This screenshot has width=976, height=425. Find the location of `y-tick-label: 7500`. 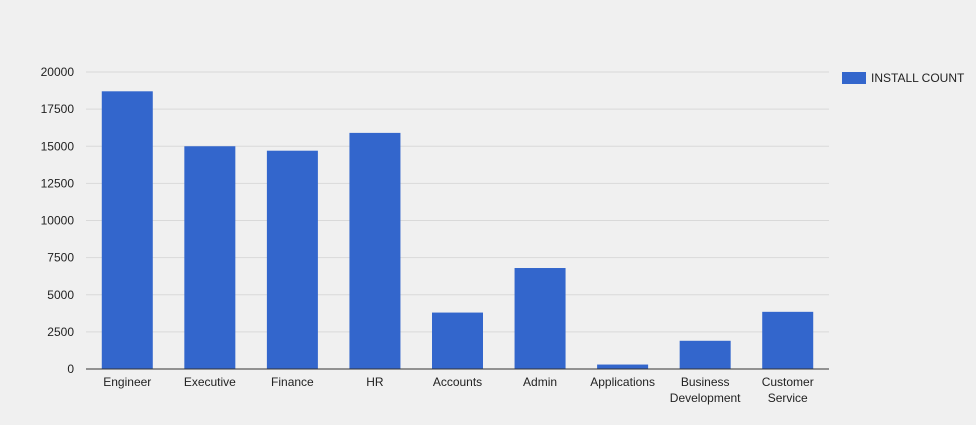

y-tick-label: 7500 is located at coordinates (60, 258).